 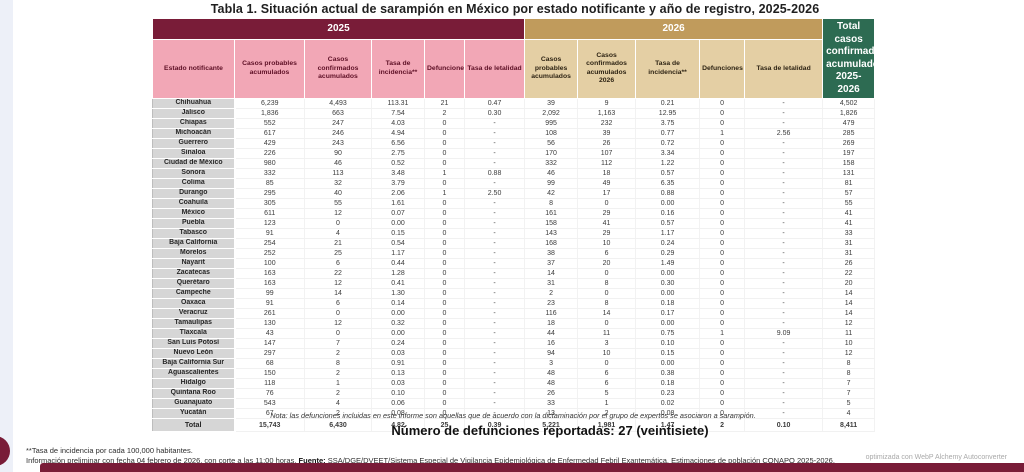 What do you see at coordinates (551, 153) in the screenshot?
I see `value-cell: 170` at bounding box center [551, 153].